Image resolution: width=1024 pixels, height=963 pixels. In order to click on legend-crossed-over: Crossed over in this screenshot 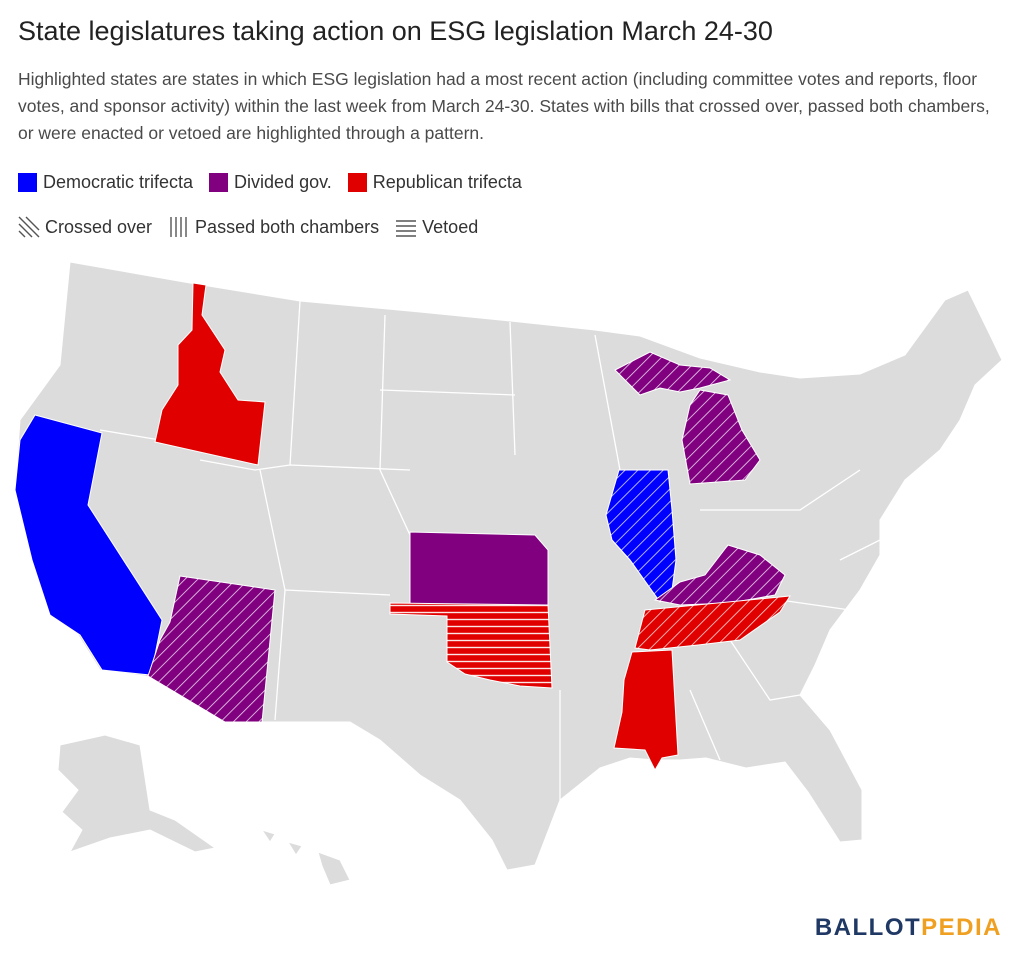, I will do `click(85, 227)`.